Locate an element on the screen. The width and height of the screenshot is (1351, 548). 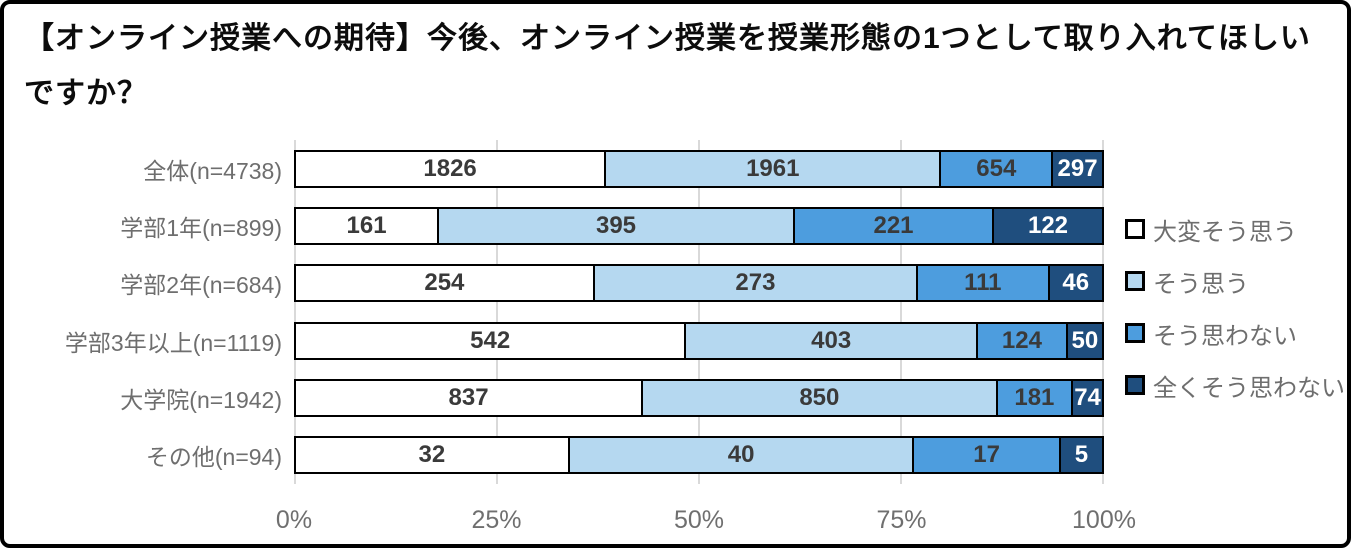
bar-value-label: 654 is located at coordinates (996, 168).